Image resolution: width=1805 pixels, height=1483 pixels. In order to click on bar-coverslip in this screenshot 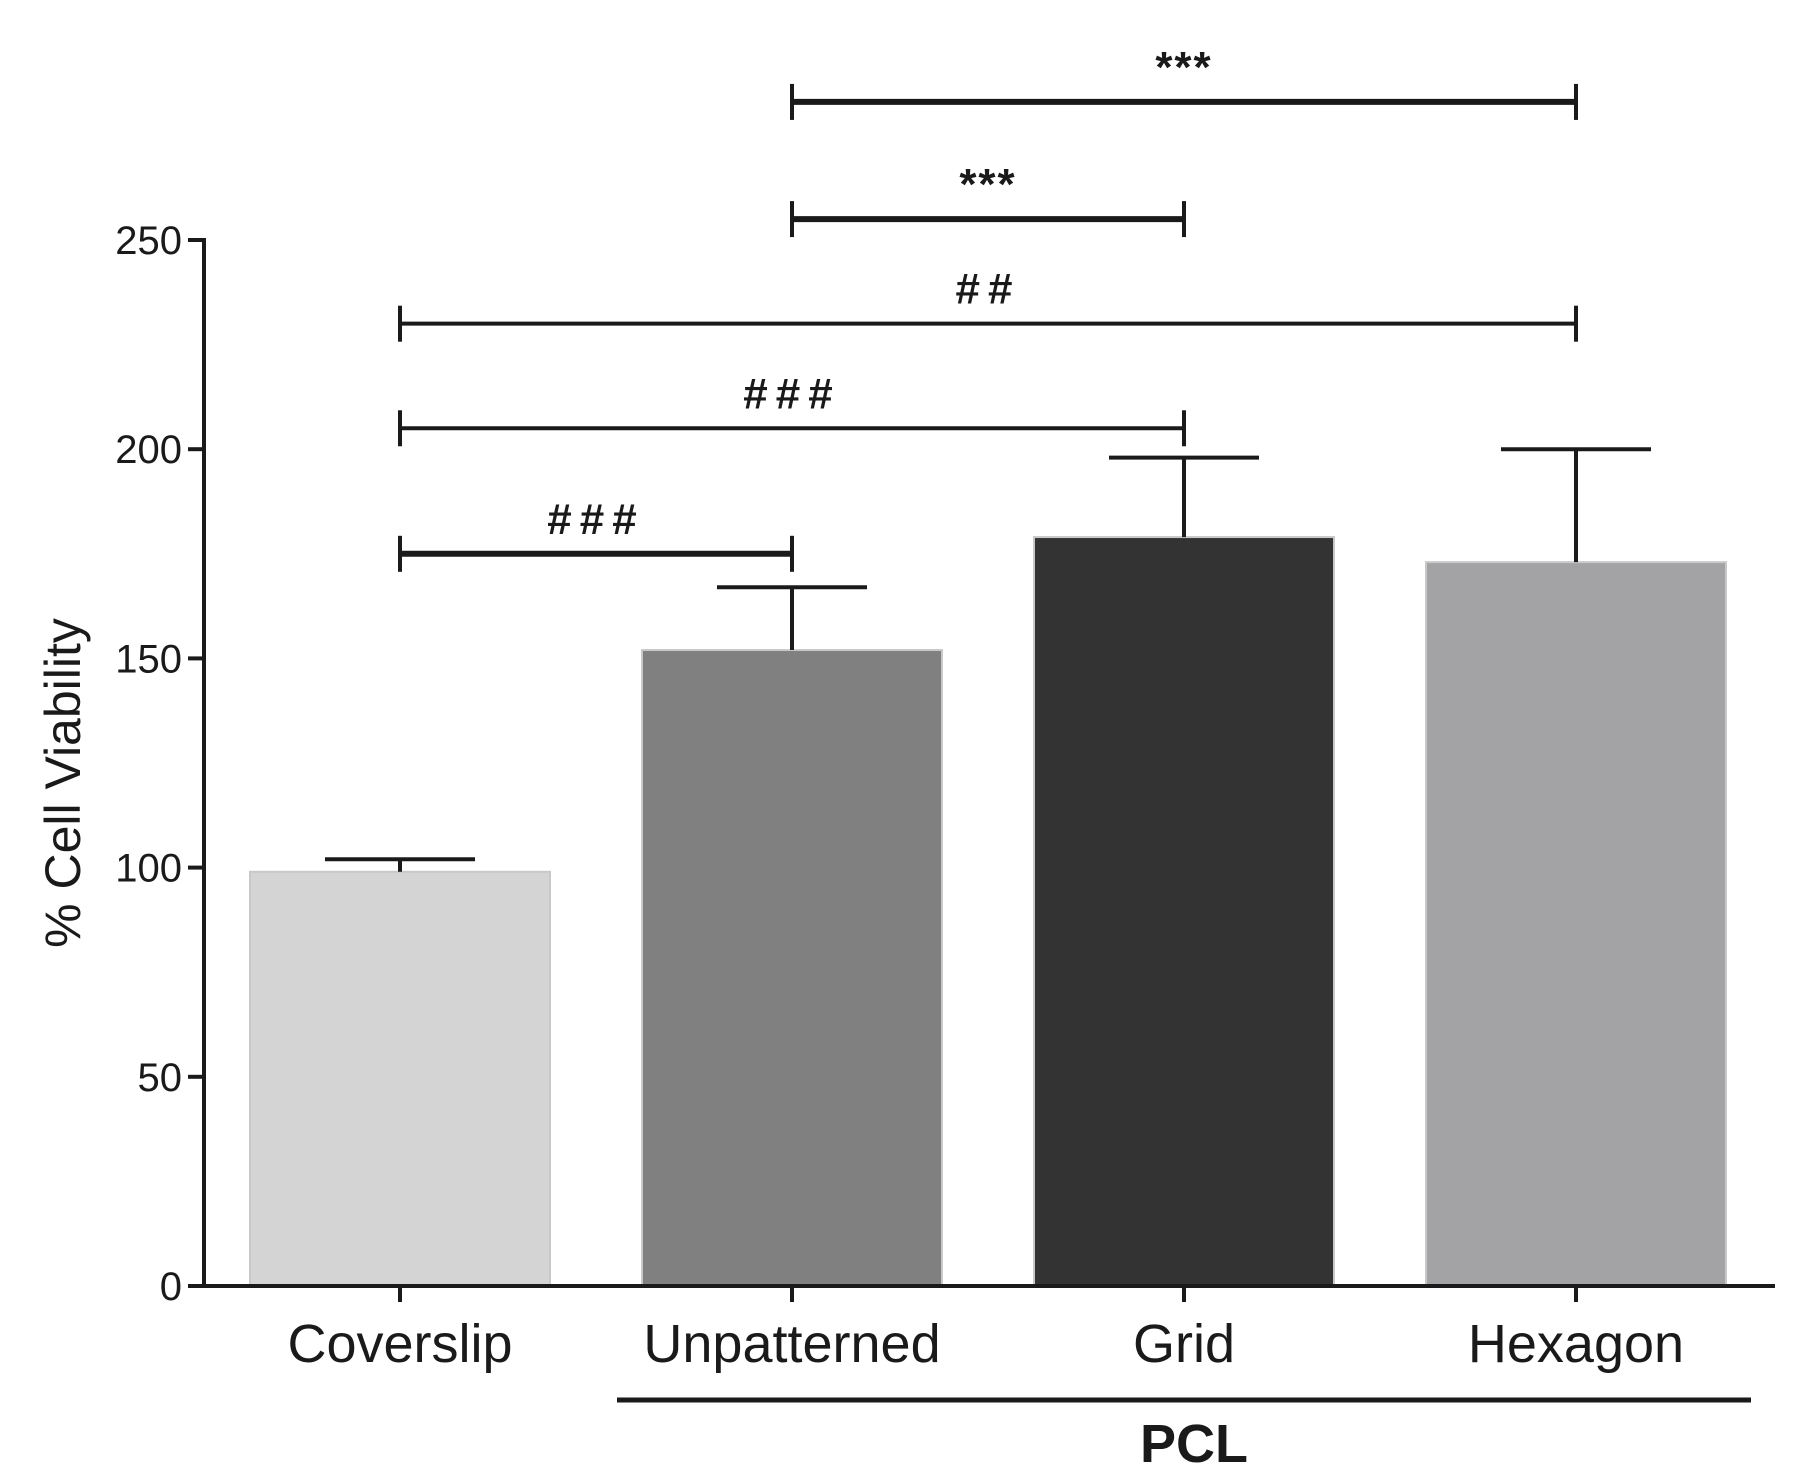, I will do `click(400, 1078)`.